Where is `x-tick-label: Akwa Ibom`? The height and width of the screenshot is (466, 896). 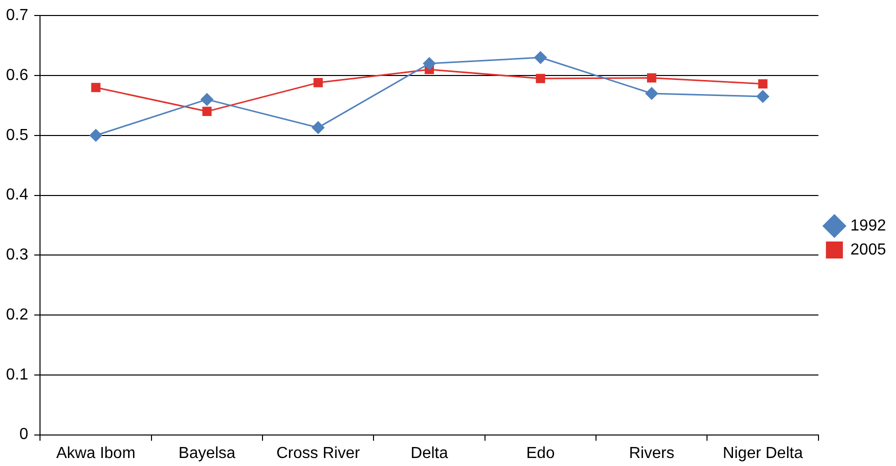
x-tick-label: Akwa Ibom is located at coordinates (96, 453).